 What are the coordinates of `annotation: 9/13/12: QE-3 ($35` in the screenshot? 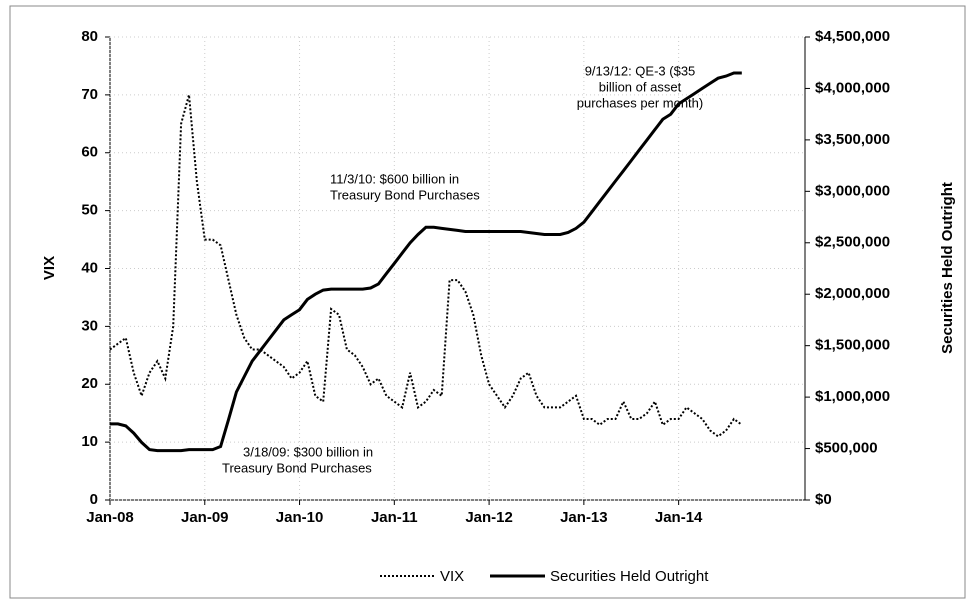 It's located at (640, 70).